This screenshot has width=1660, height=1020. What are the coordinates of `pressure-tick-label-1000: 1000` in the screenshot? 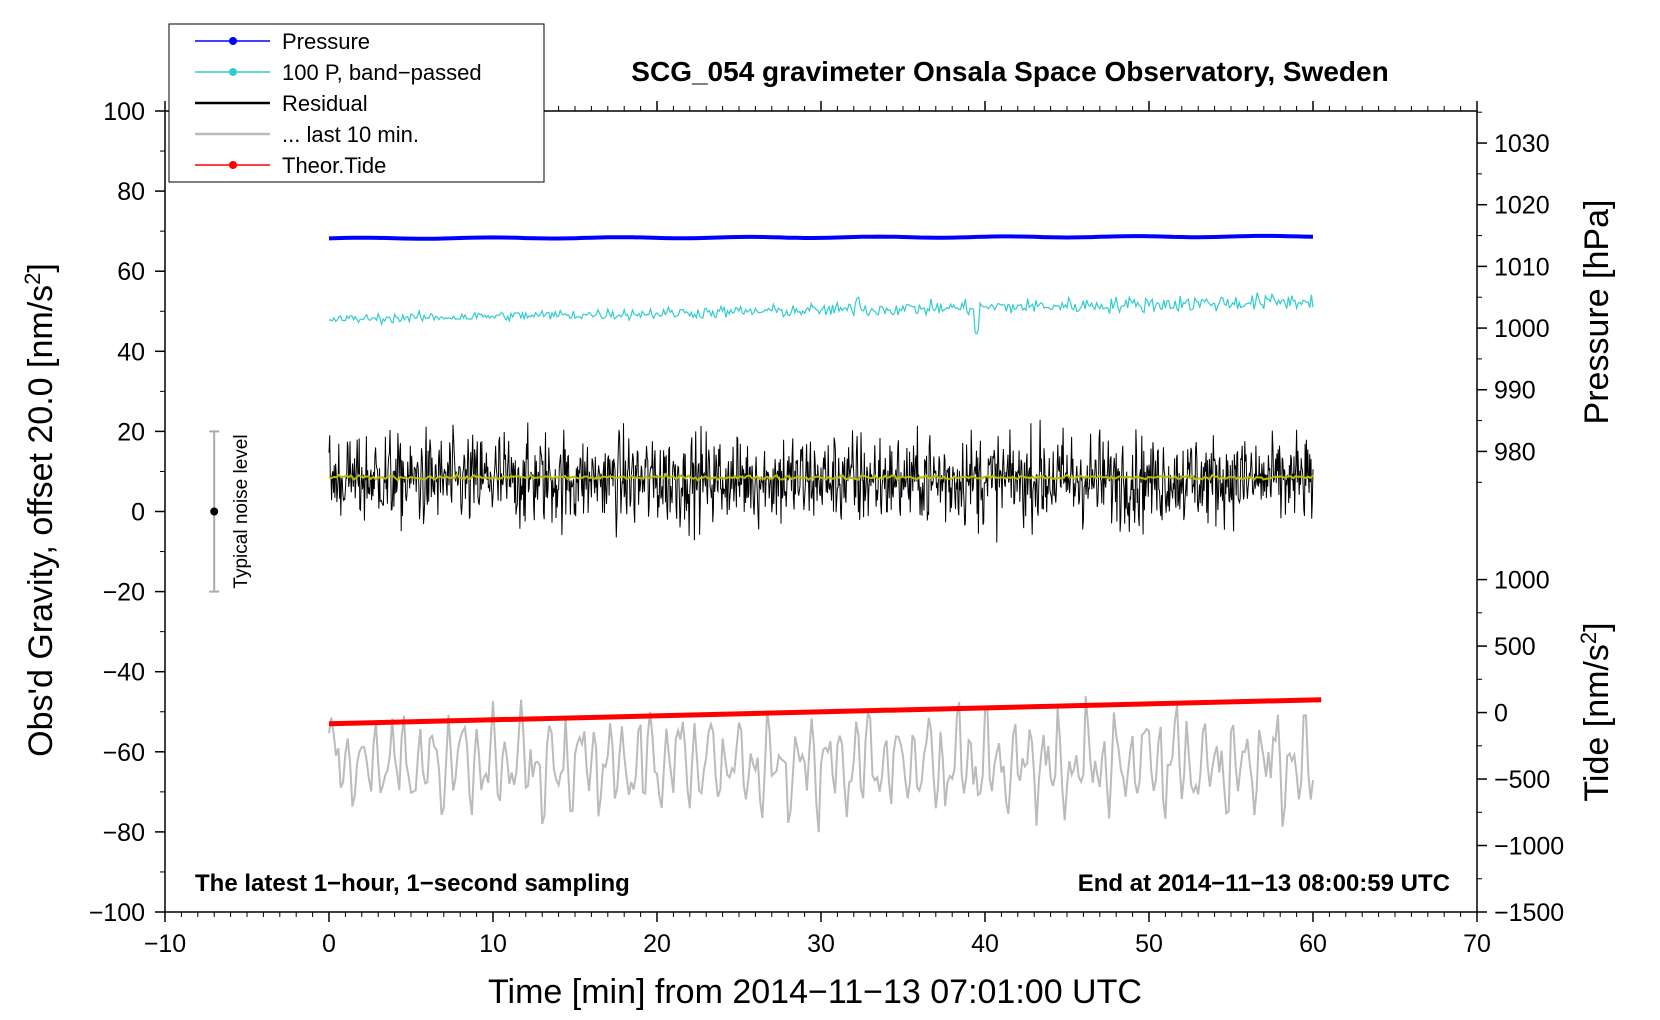 It's located at (1522, 329).